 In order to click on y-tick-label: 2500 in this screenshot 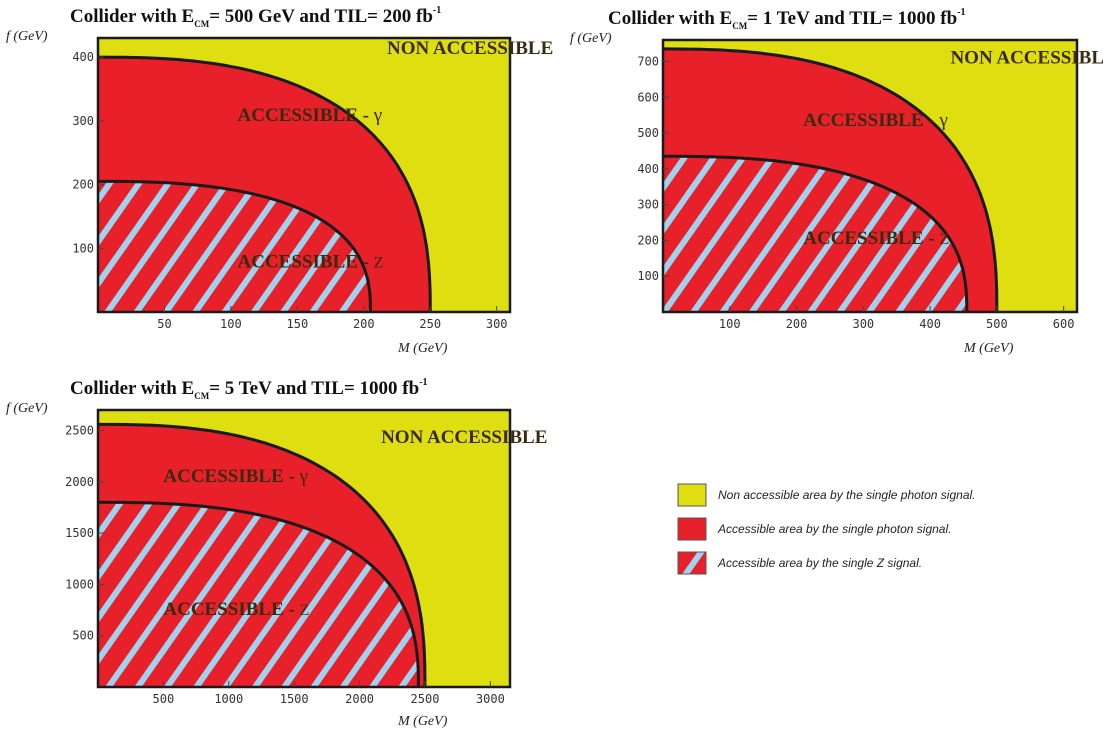, I will do `click(79, 431)`.